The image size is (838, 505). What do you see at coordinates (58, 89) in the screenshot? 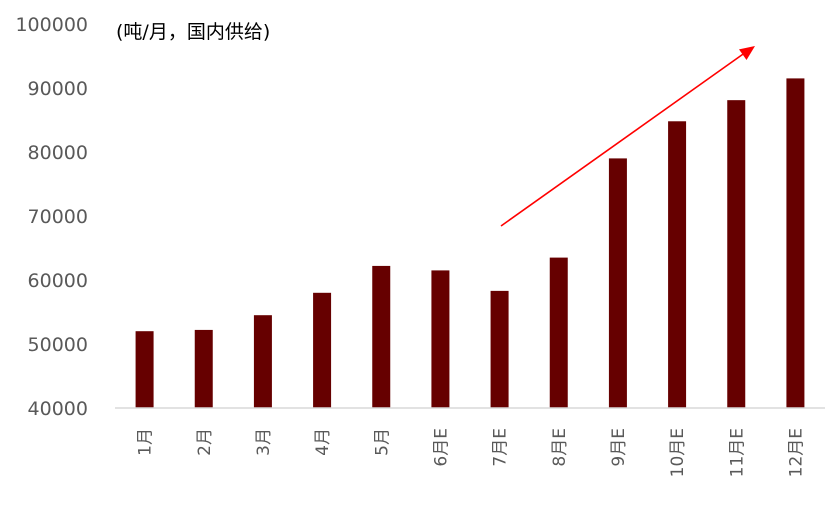
I see `y-tick-label: 90000` at bounding box center [58, 89].